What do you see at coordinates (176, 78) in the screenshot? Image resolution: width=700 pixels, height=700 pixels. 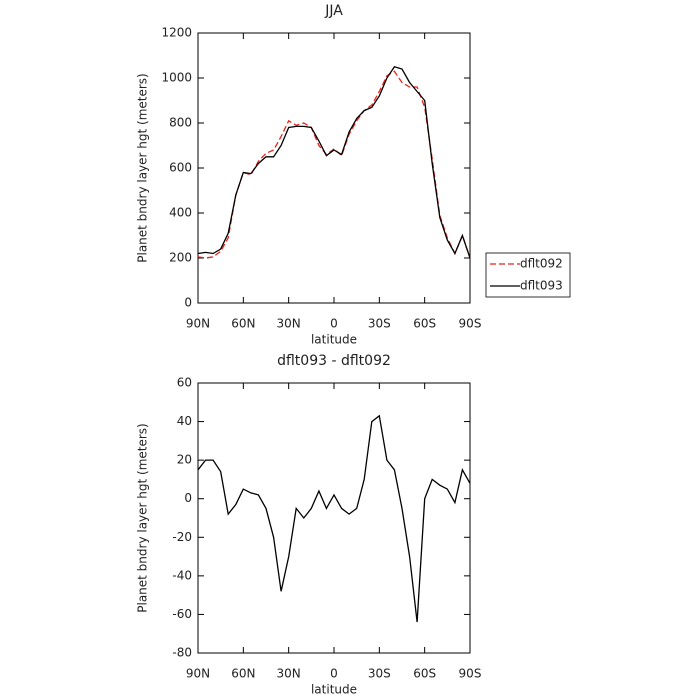 I see `y-tick-label: 1000` at bounding box center [176, 78].